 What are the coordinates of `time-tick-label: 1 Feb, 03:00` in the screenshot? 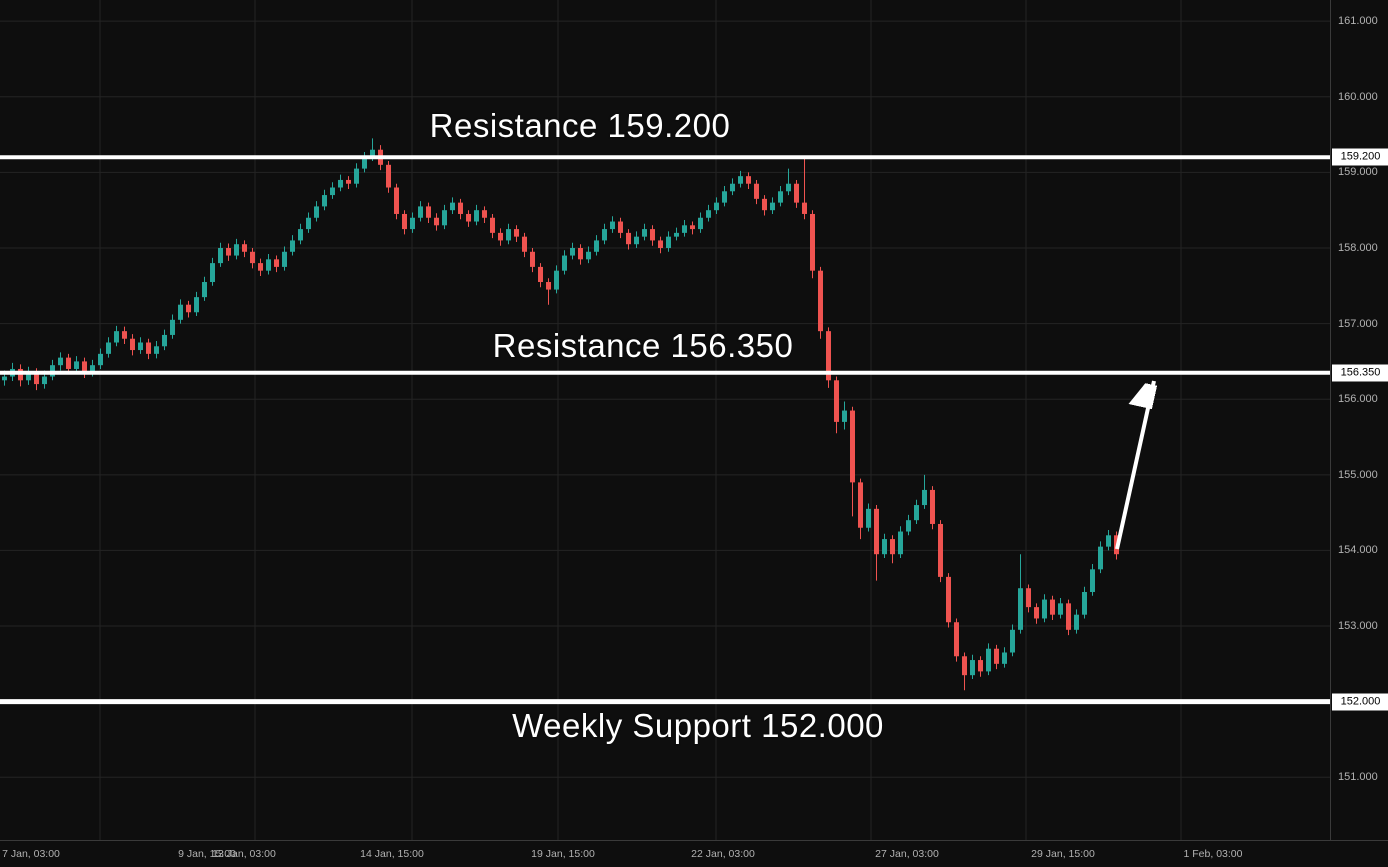 It's located at (1213, 854).